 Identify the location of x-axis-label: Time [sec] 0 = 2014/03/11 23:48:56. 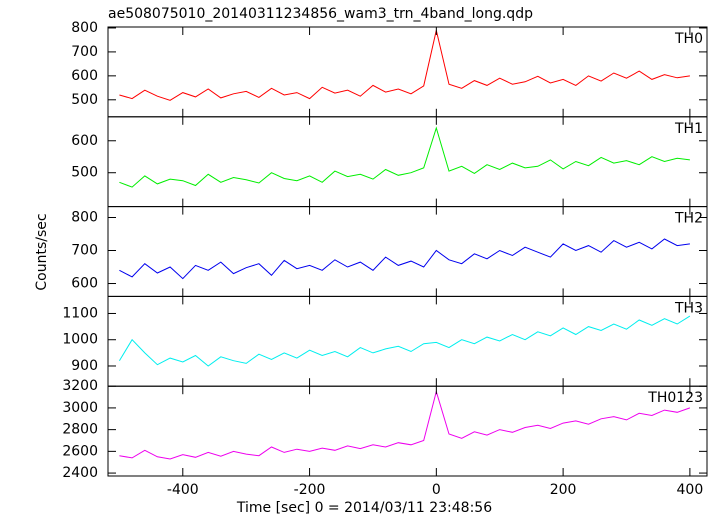
(364, 508).